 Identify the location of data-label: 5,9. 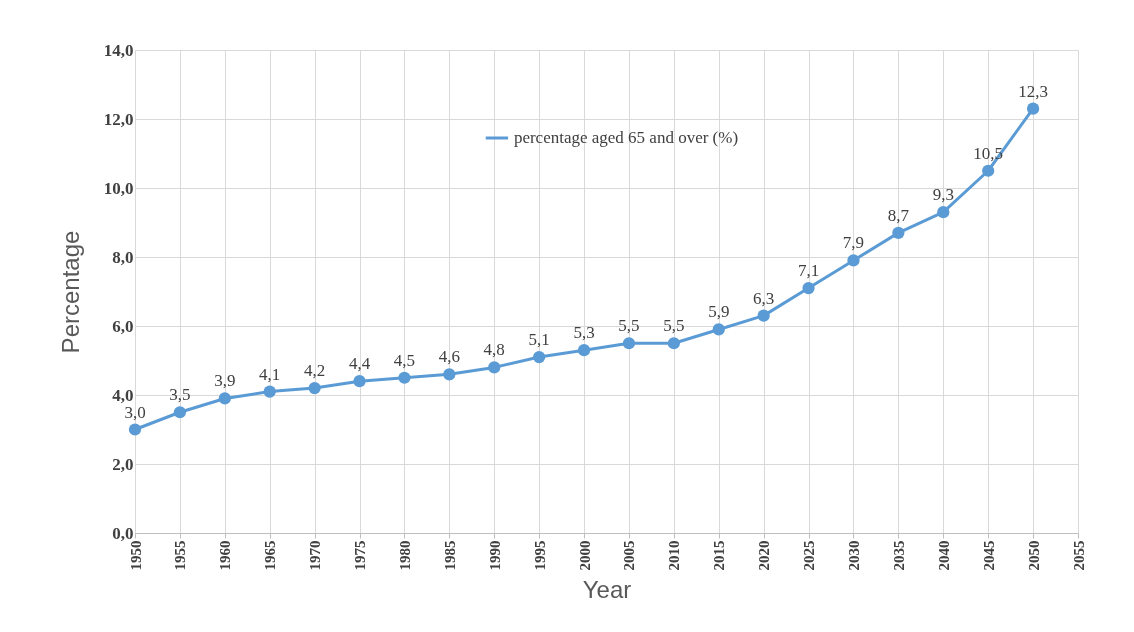
(719, 312).